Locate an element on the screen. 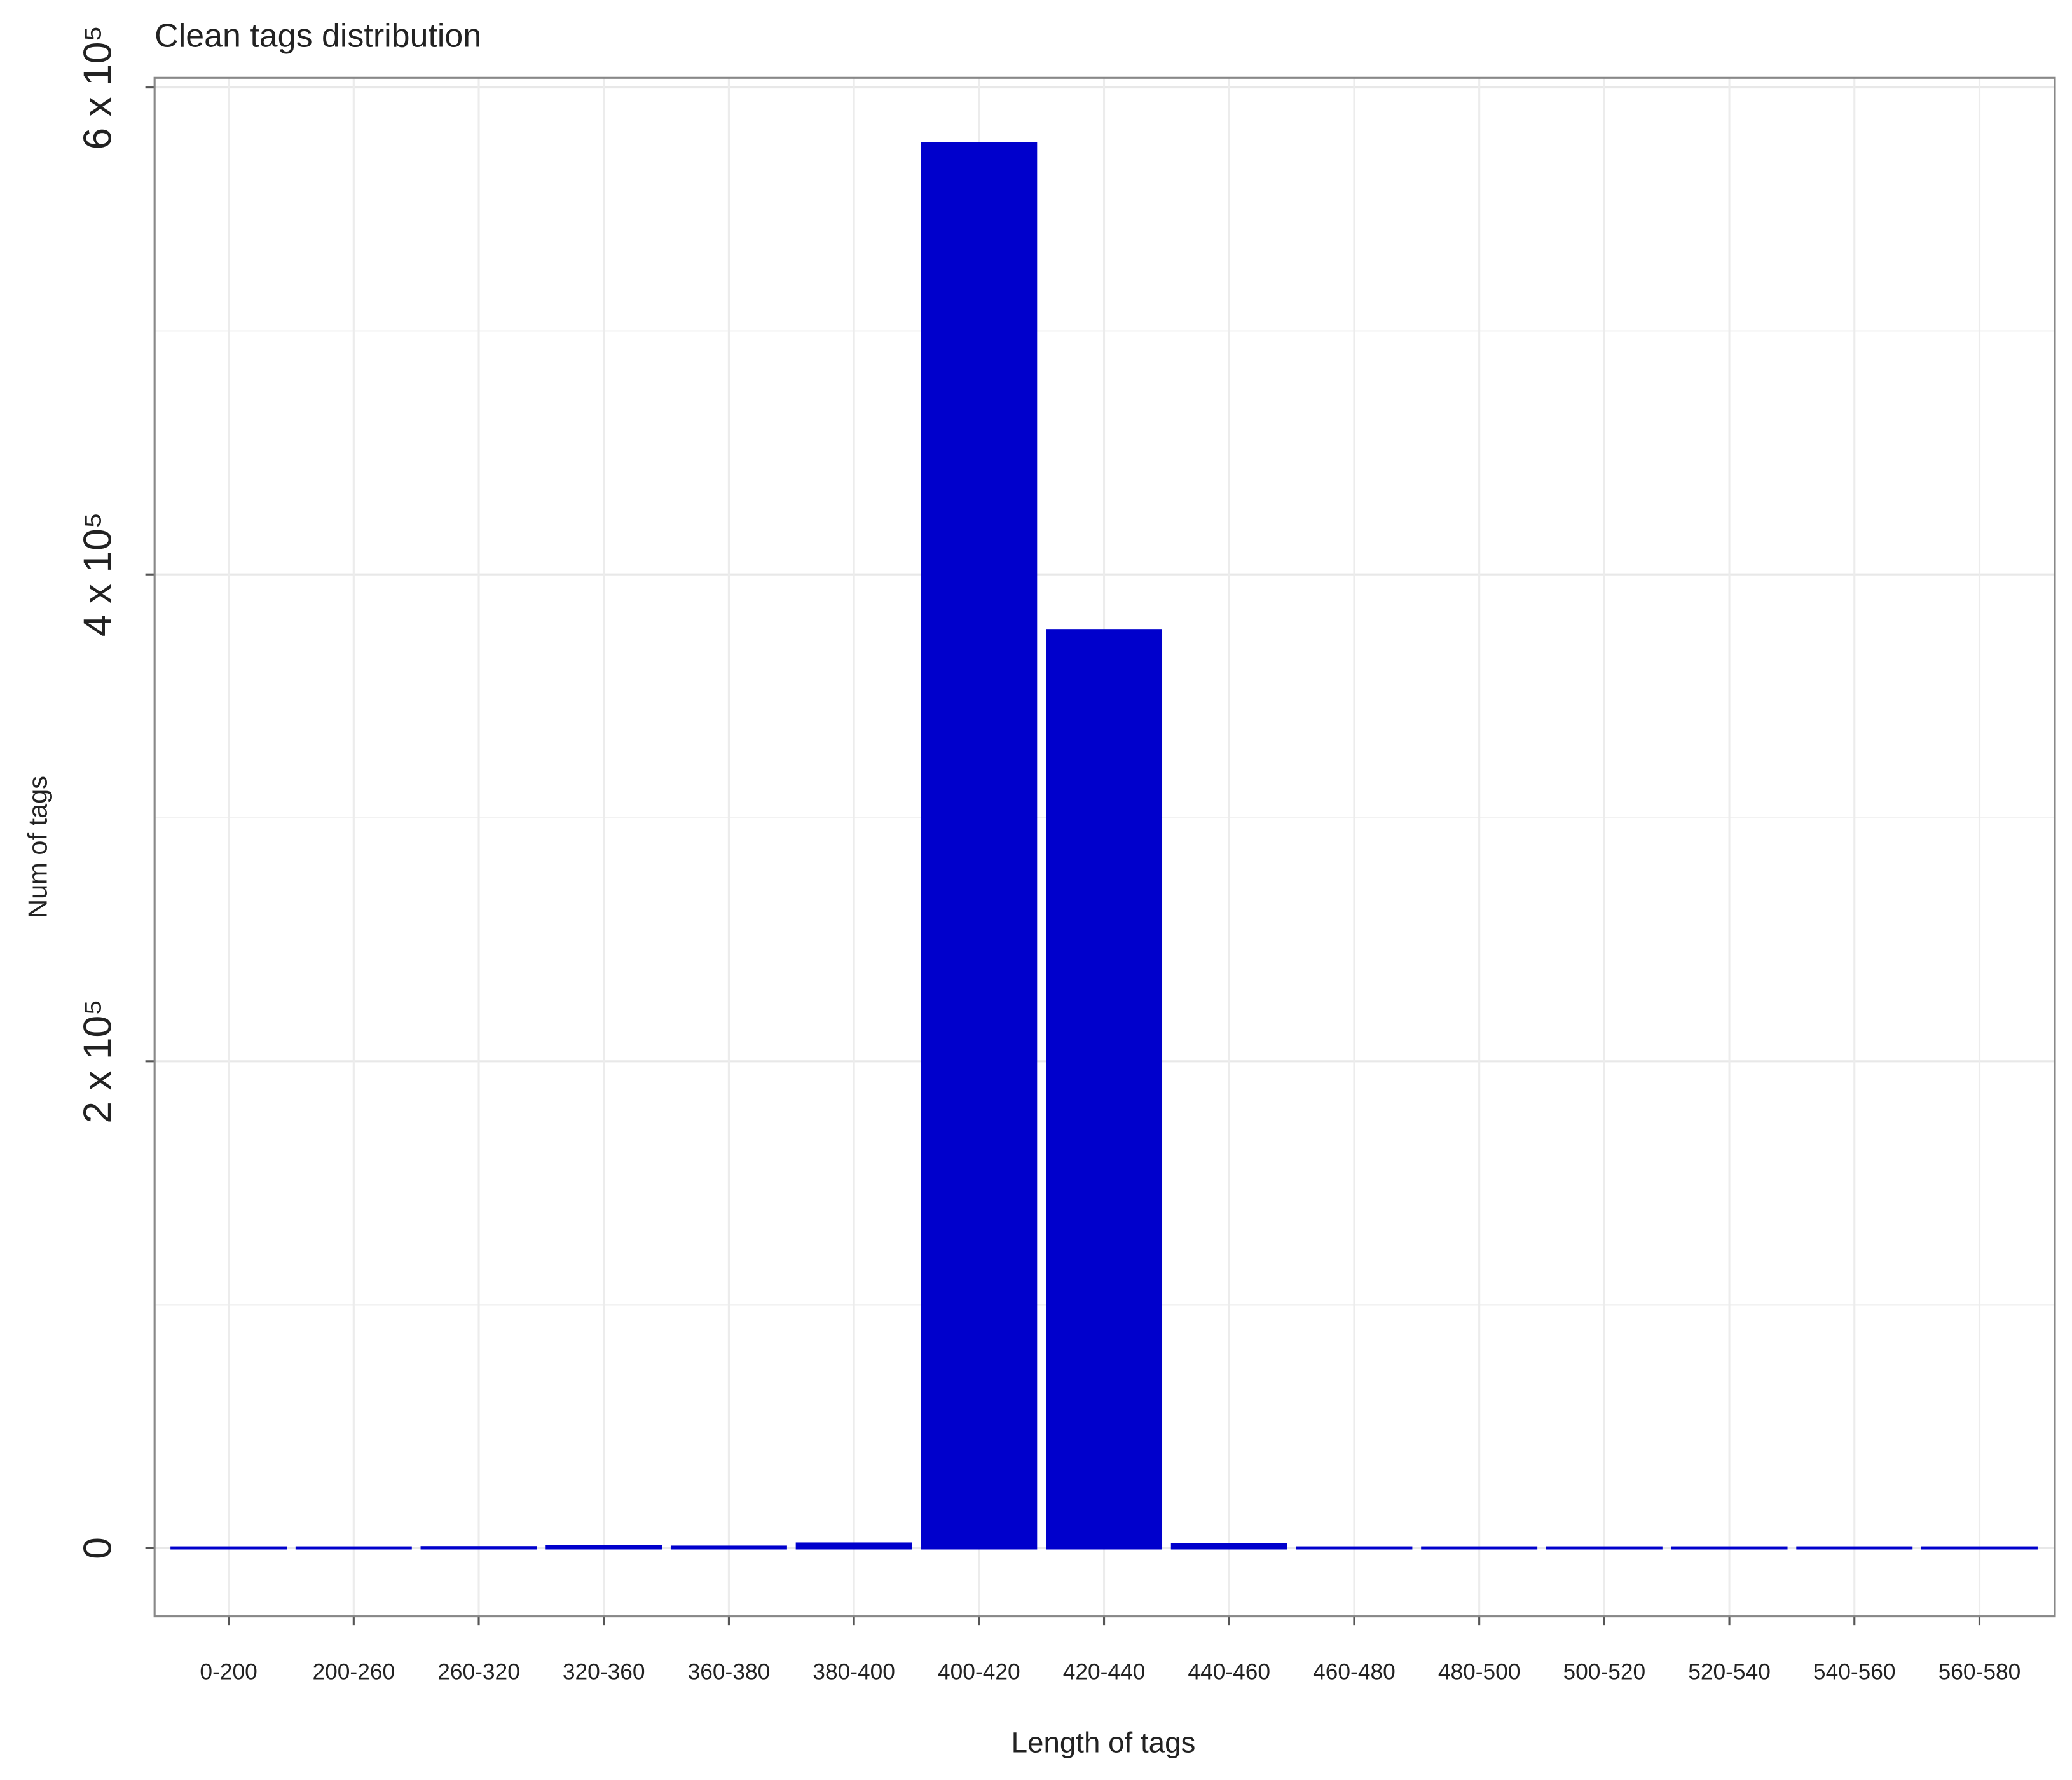  x-tick-label: 260-320 is located at coordinates (479, 1672).